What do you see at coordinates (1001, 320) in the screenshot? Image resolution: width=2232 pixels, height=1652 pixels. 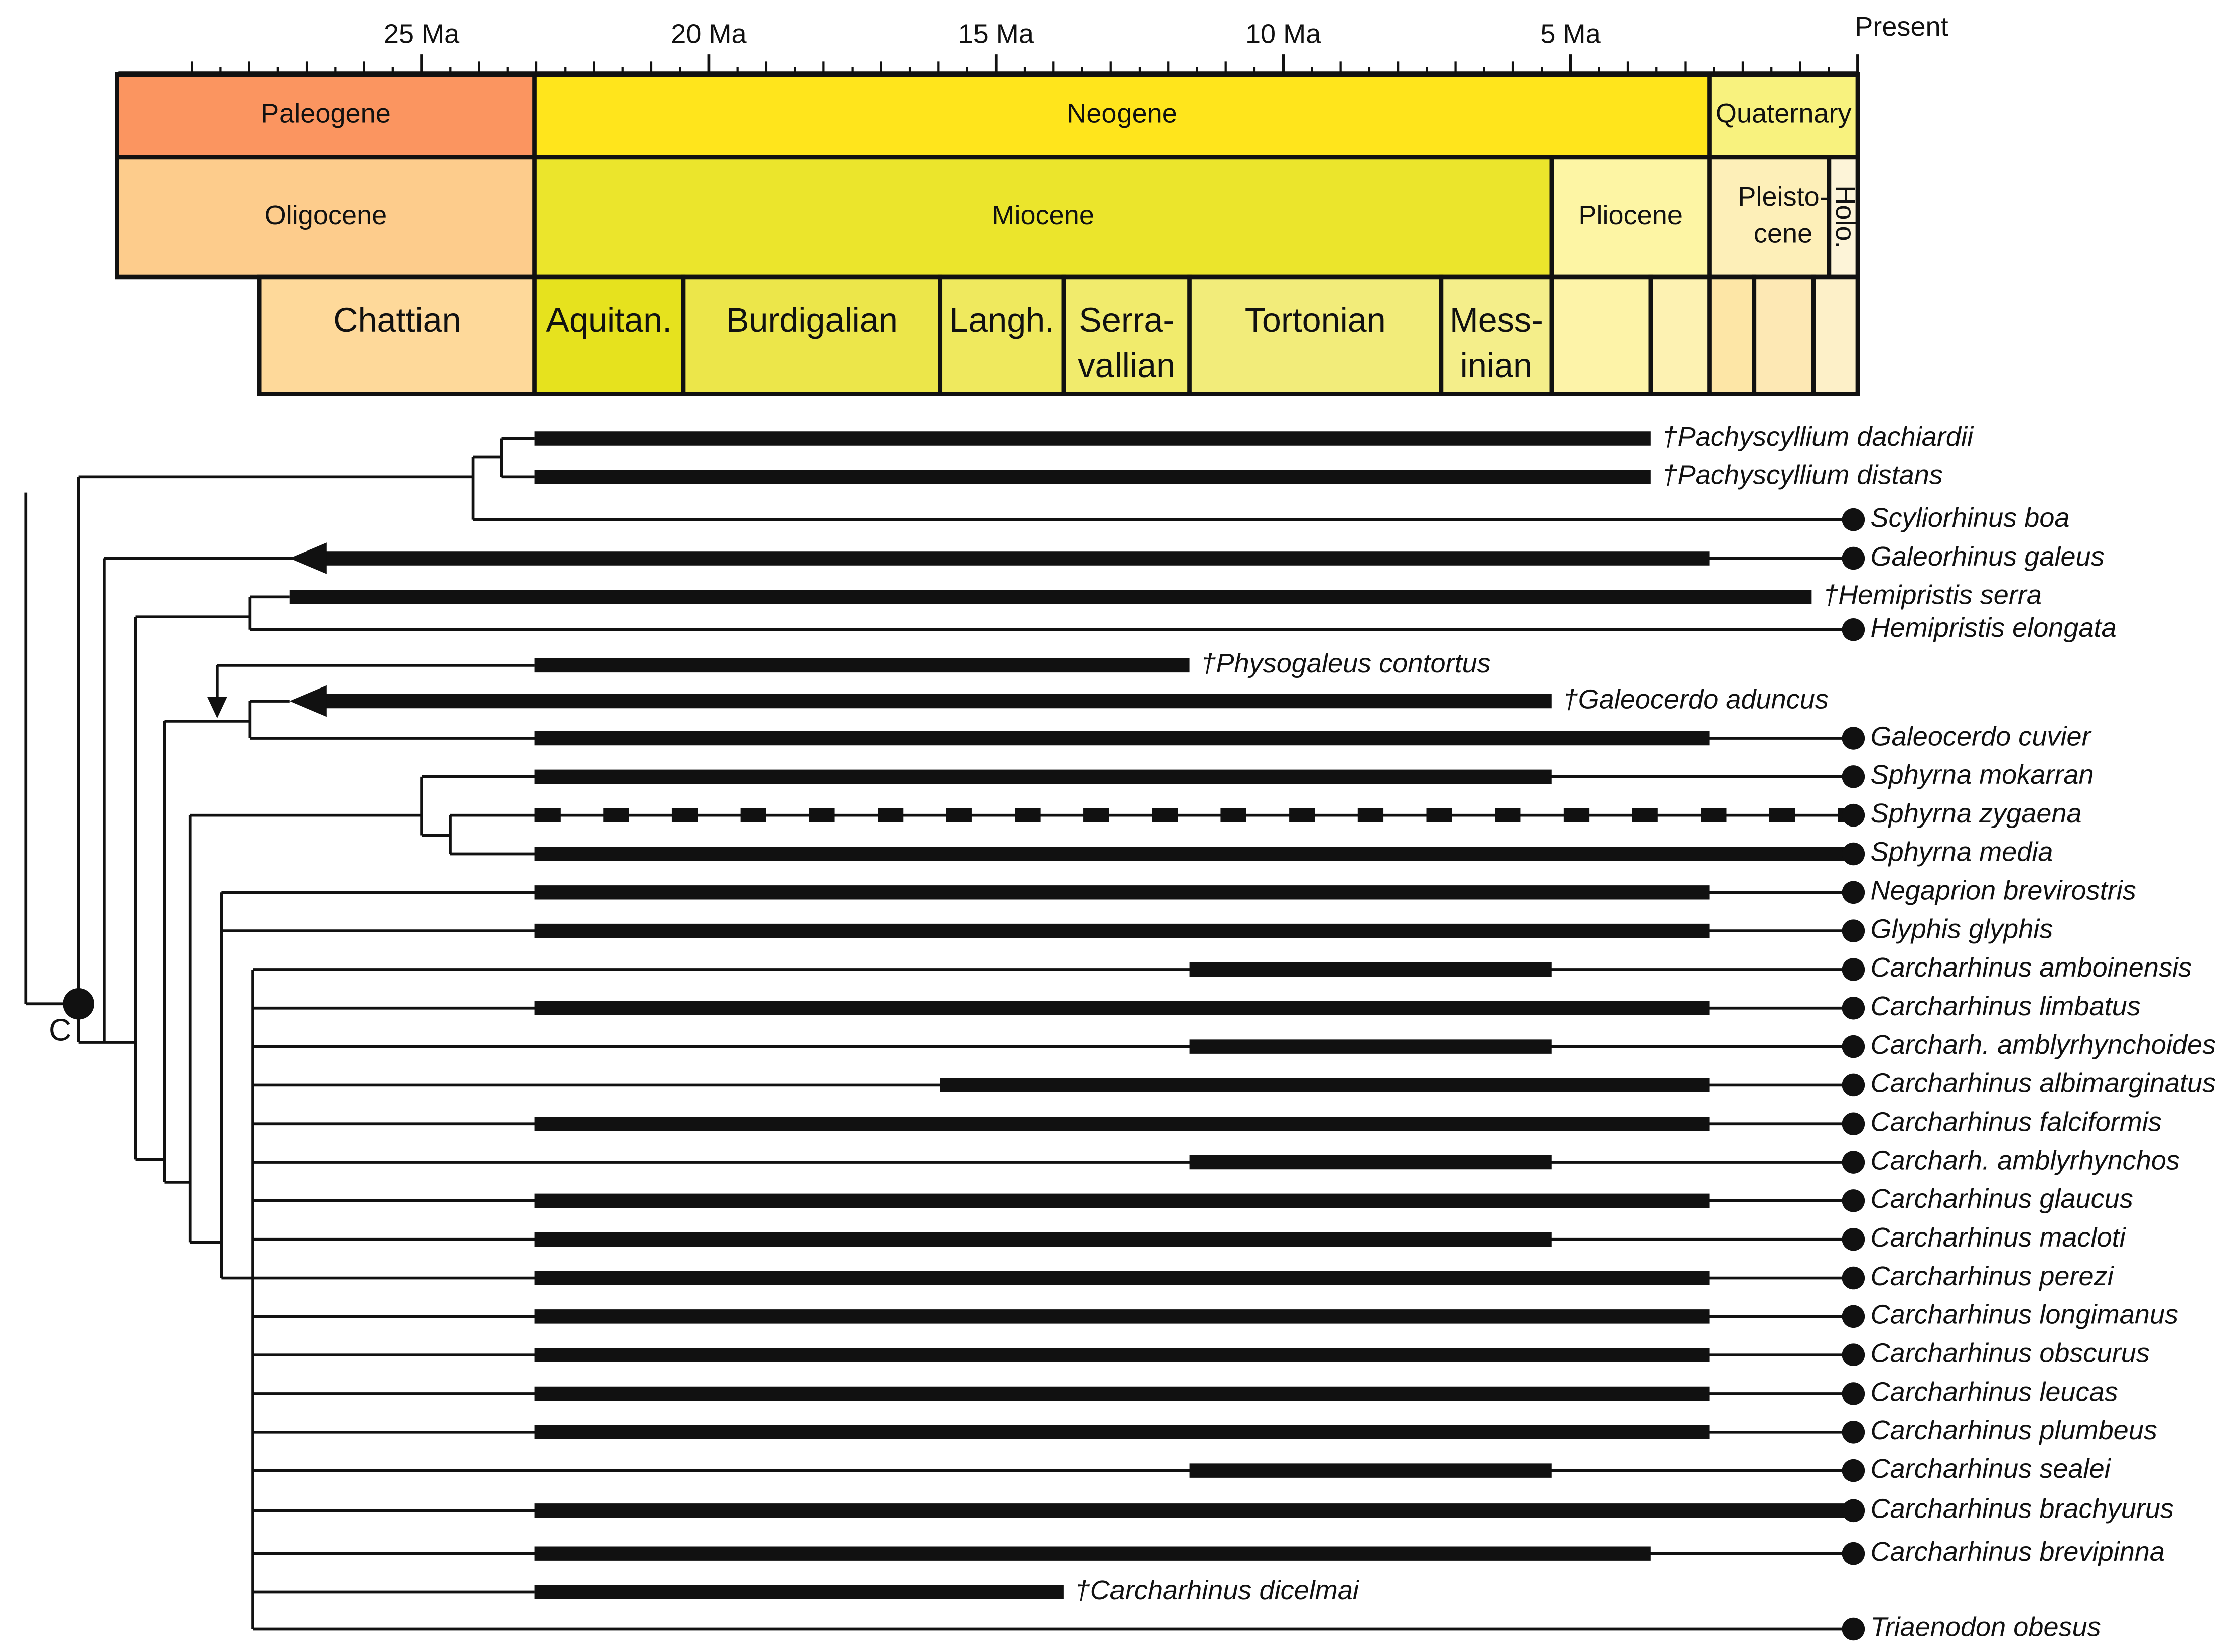 I see `stage-label: Langh.` at bounding box center [1001, 320].